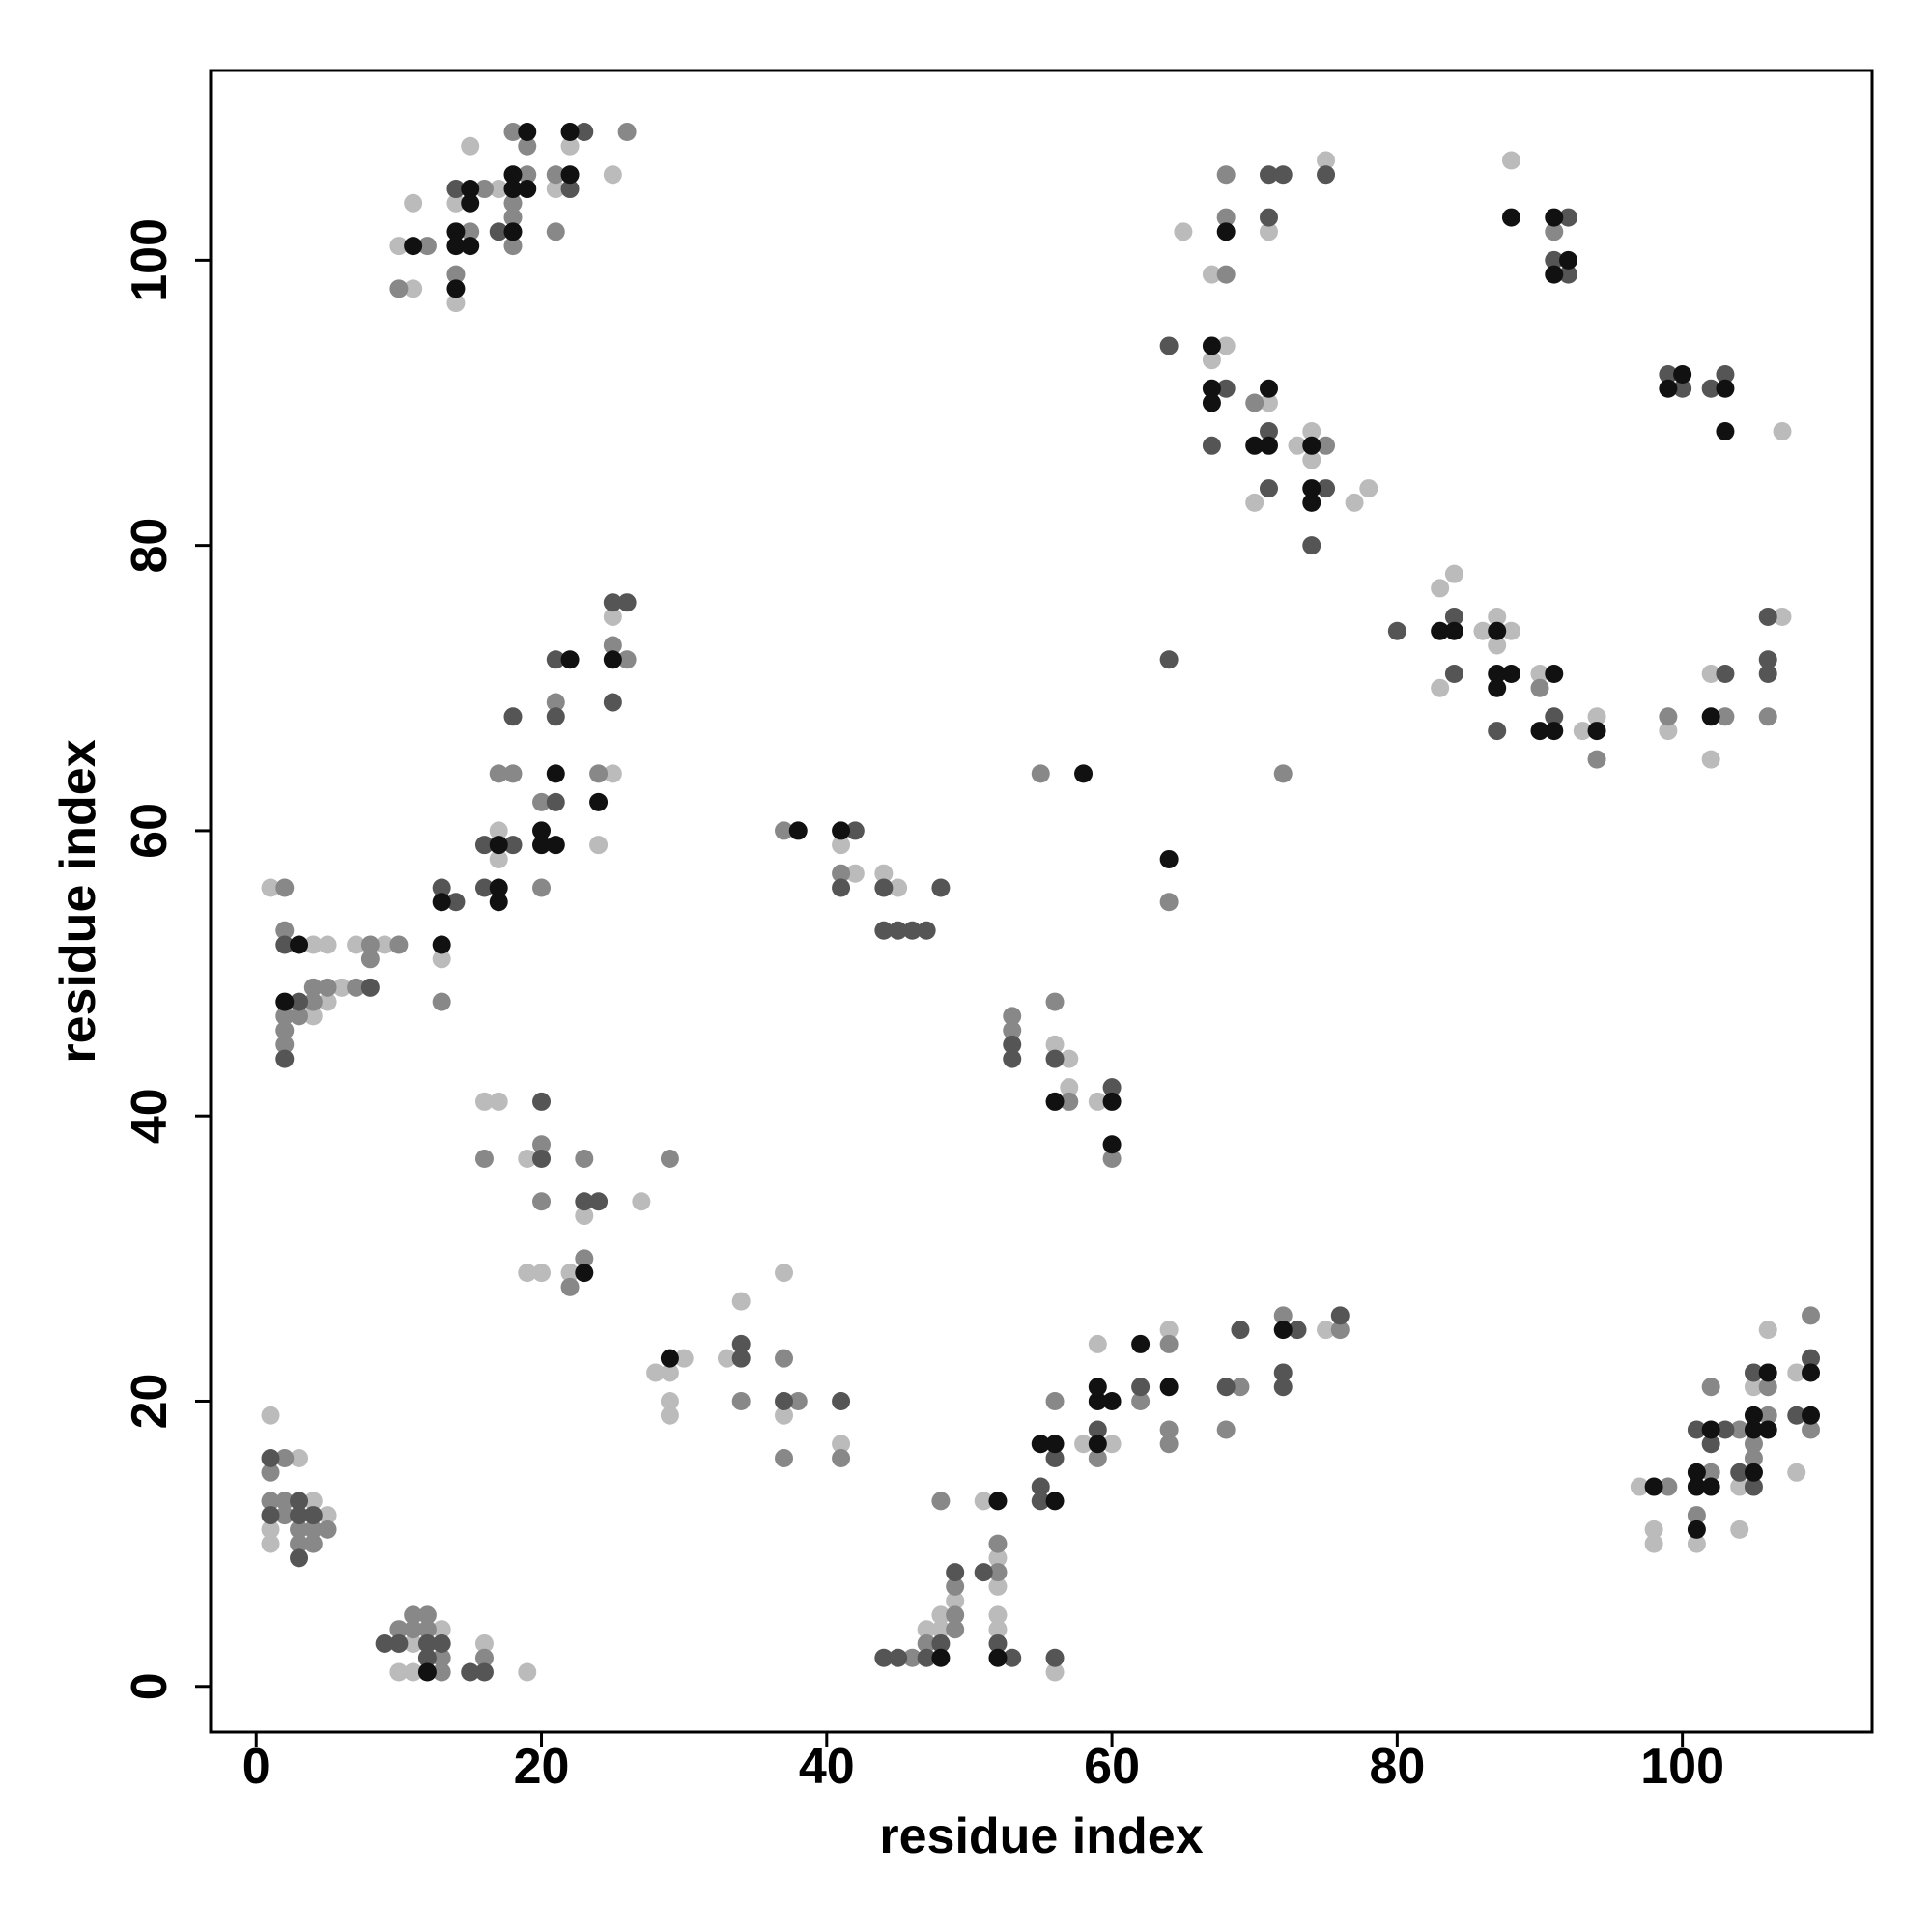  Describe the element at coordinates (150, 831) in the screenshot. I see `y-tick-label: 60` at that location.